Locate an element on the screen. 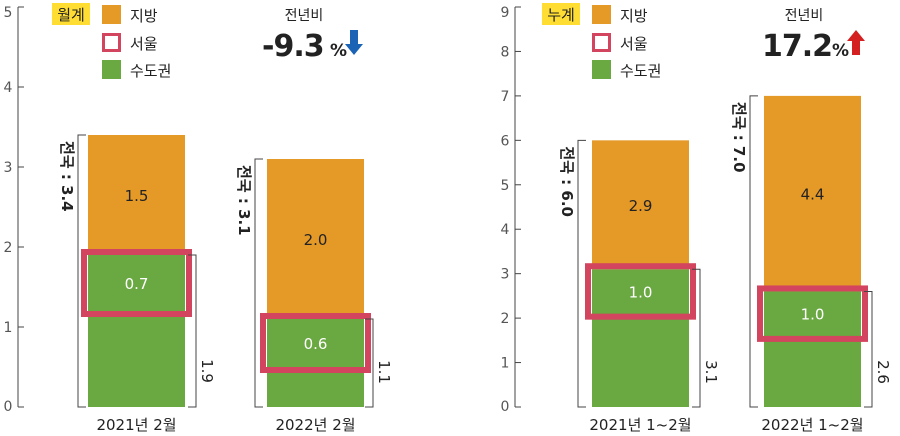 Image resolution: width=900 pixels, height=436 pixels. x-category-label: 2022년 1~2월 is located at coordinates (812, 425).